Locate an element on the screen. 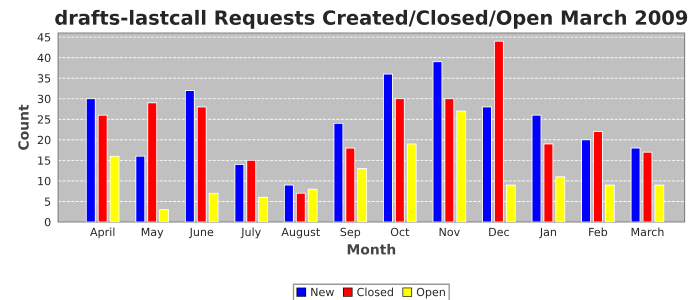 The width and height of the screenshot is (700, 300). y-axis-title: Count is located at coordinates (23, 127).